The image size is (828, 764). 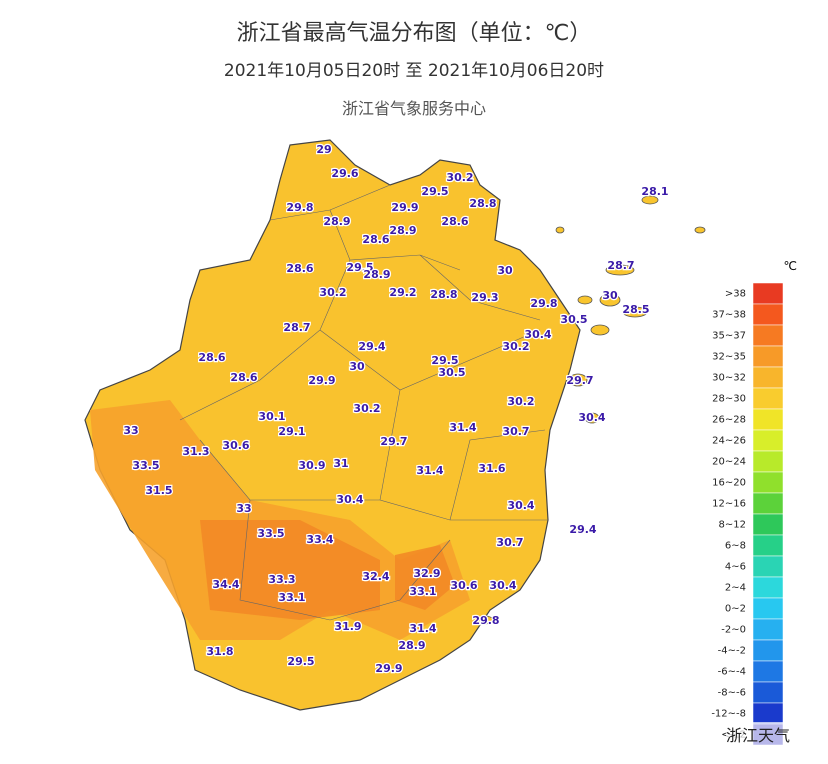 I want to click on subtitle: 2021年10月05日20时 至 2021年10月06日20时, so click(x=414, y=71).